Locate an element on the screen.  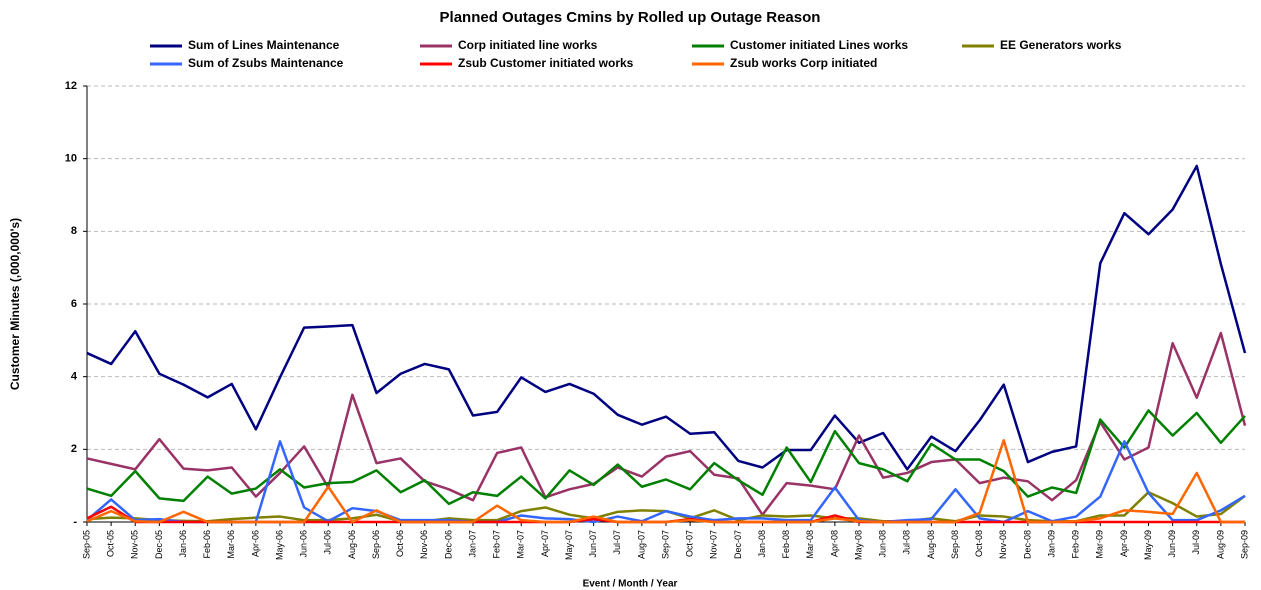
x-tick-label: Aug-09 is located at coordinates (1220, 544).